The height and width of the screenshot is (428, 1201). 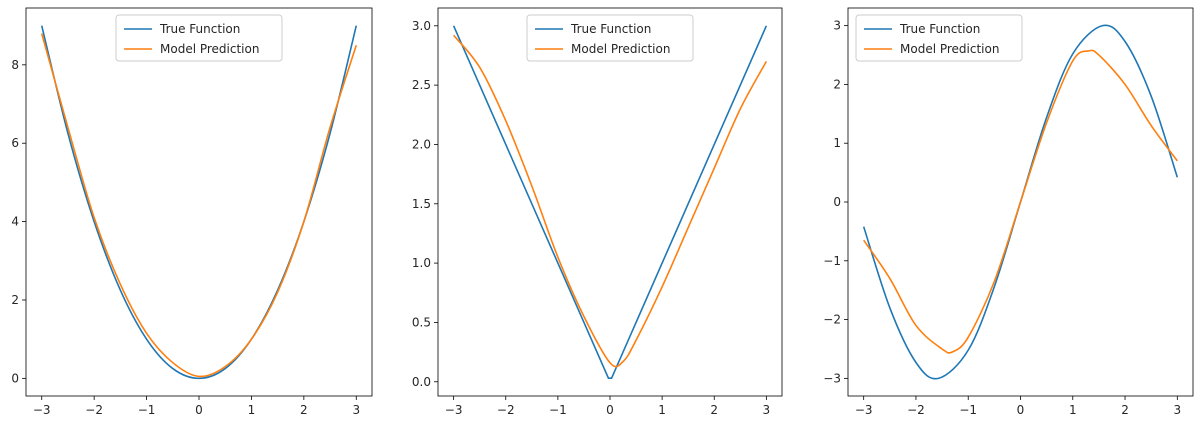 I want to click on y-tick-label: 0.0, so click(x=421, y=382).